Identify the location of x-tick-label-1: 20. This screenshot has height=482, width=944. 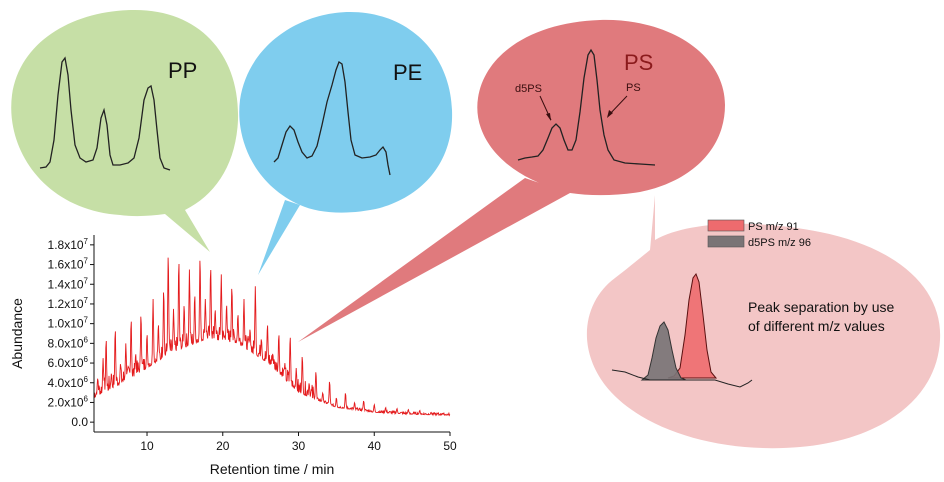
(223, 446).